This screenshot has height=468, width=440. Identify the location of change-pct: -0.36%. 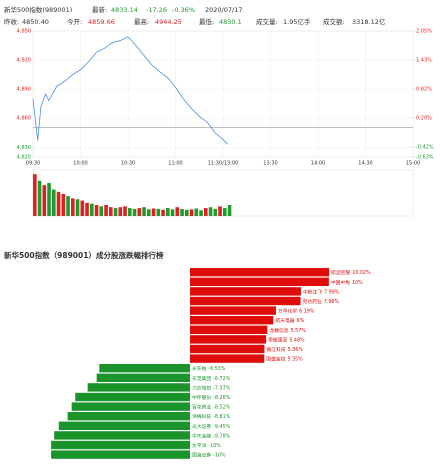
(183, 10).